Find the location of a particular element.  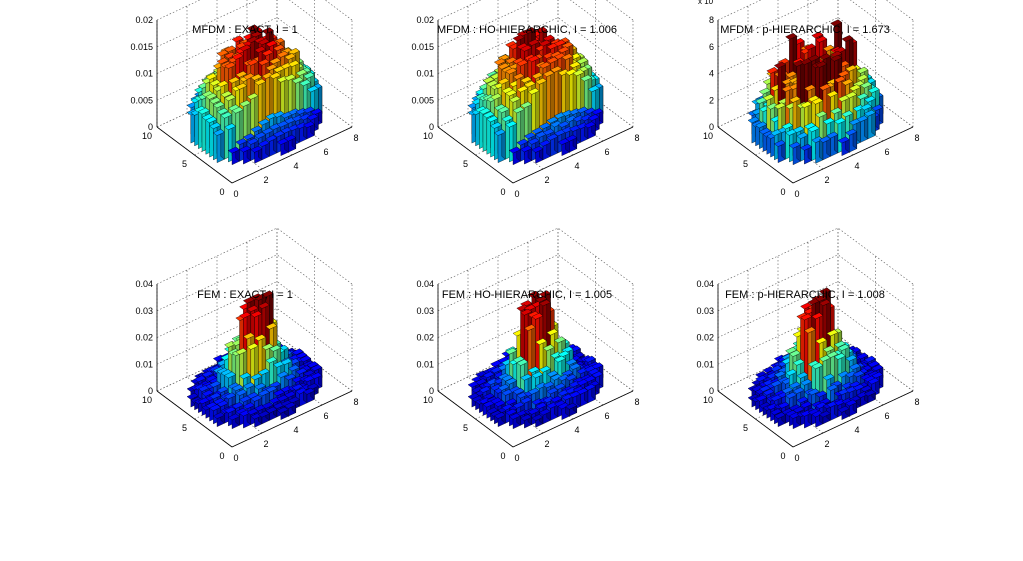

z-tick-label: 4 is located at coordinates (711, 74).